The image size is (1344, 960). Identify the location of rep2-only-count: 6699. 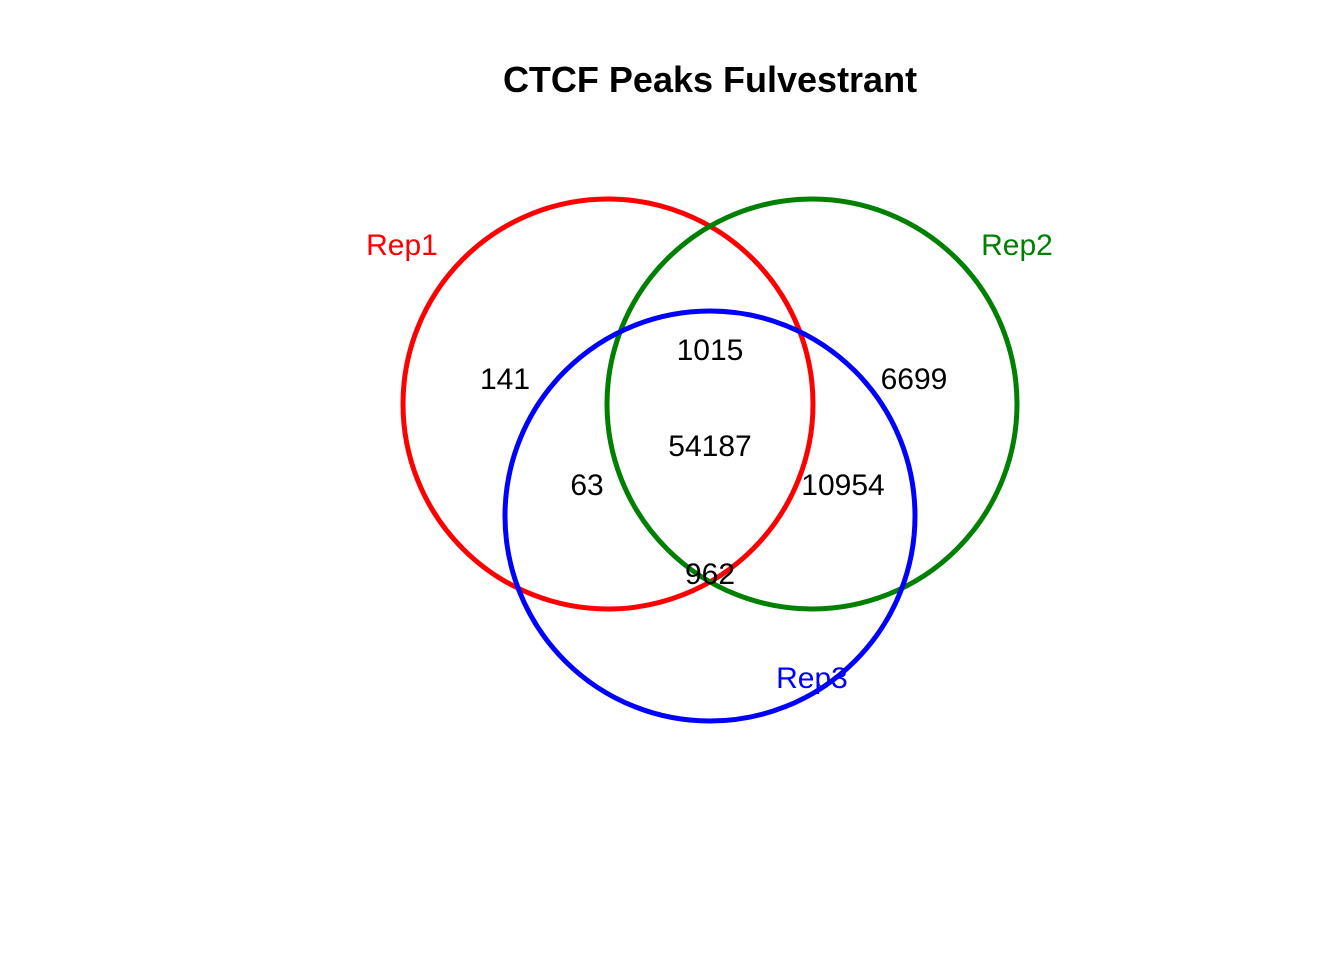
(914, 379).